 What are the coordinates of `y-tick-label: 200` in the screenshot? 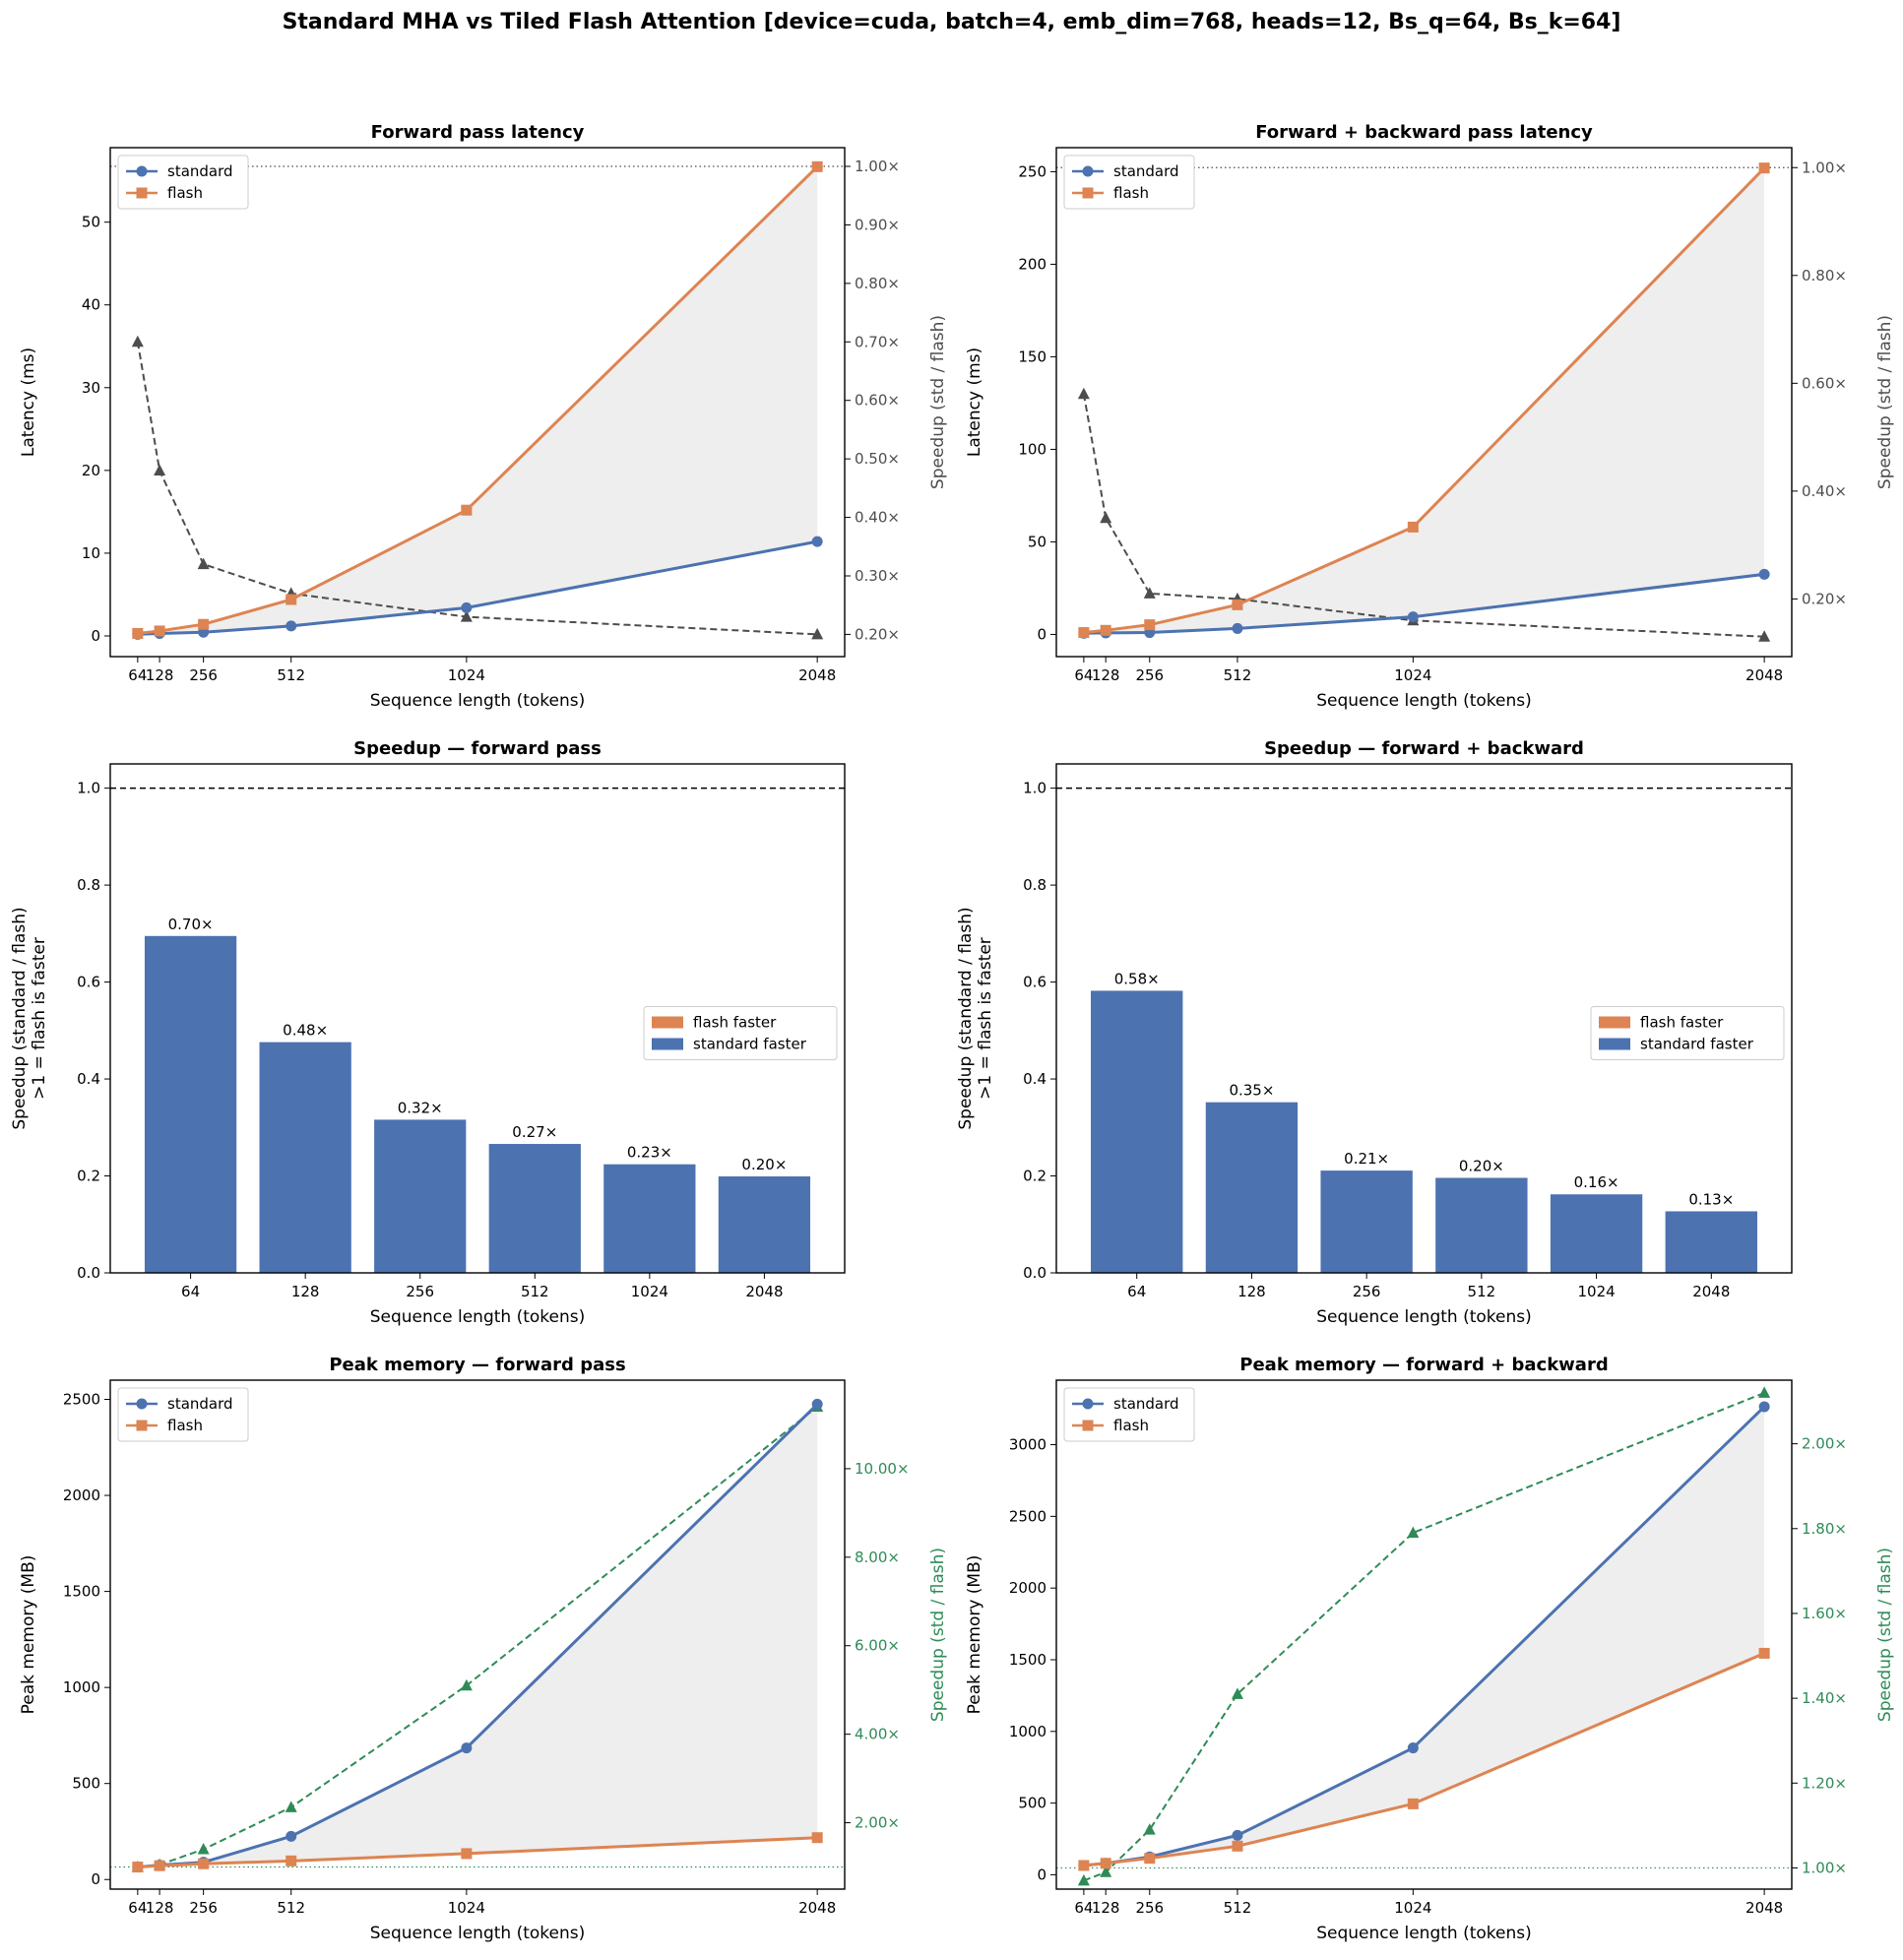 It's located at (1032, 264).